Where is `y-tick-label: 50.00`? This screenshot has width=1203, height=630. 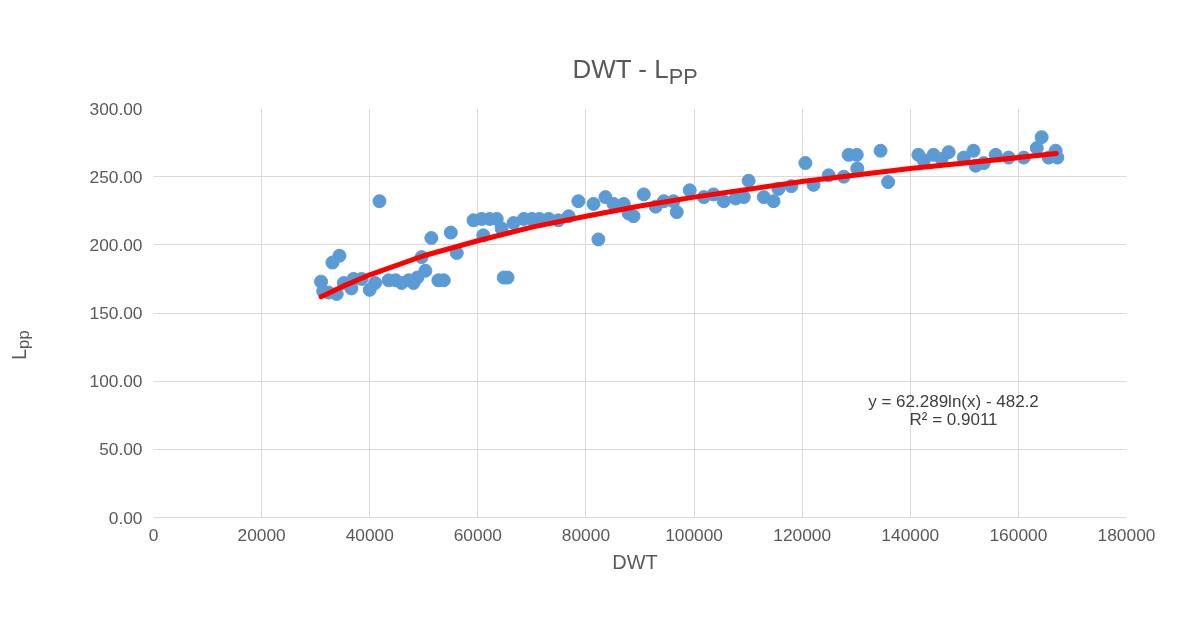
y-tick-label: 50.00 is located at coordinates (121, 449).